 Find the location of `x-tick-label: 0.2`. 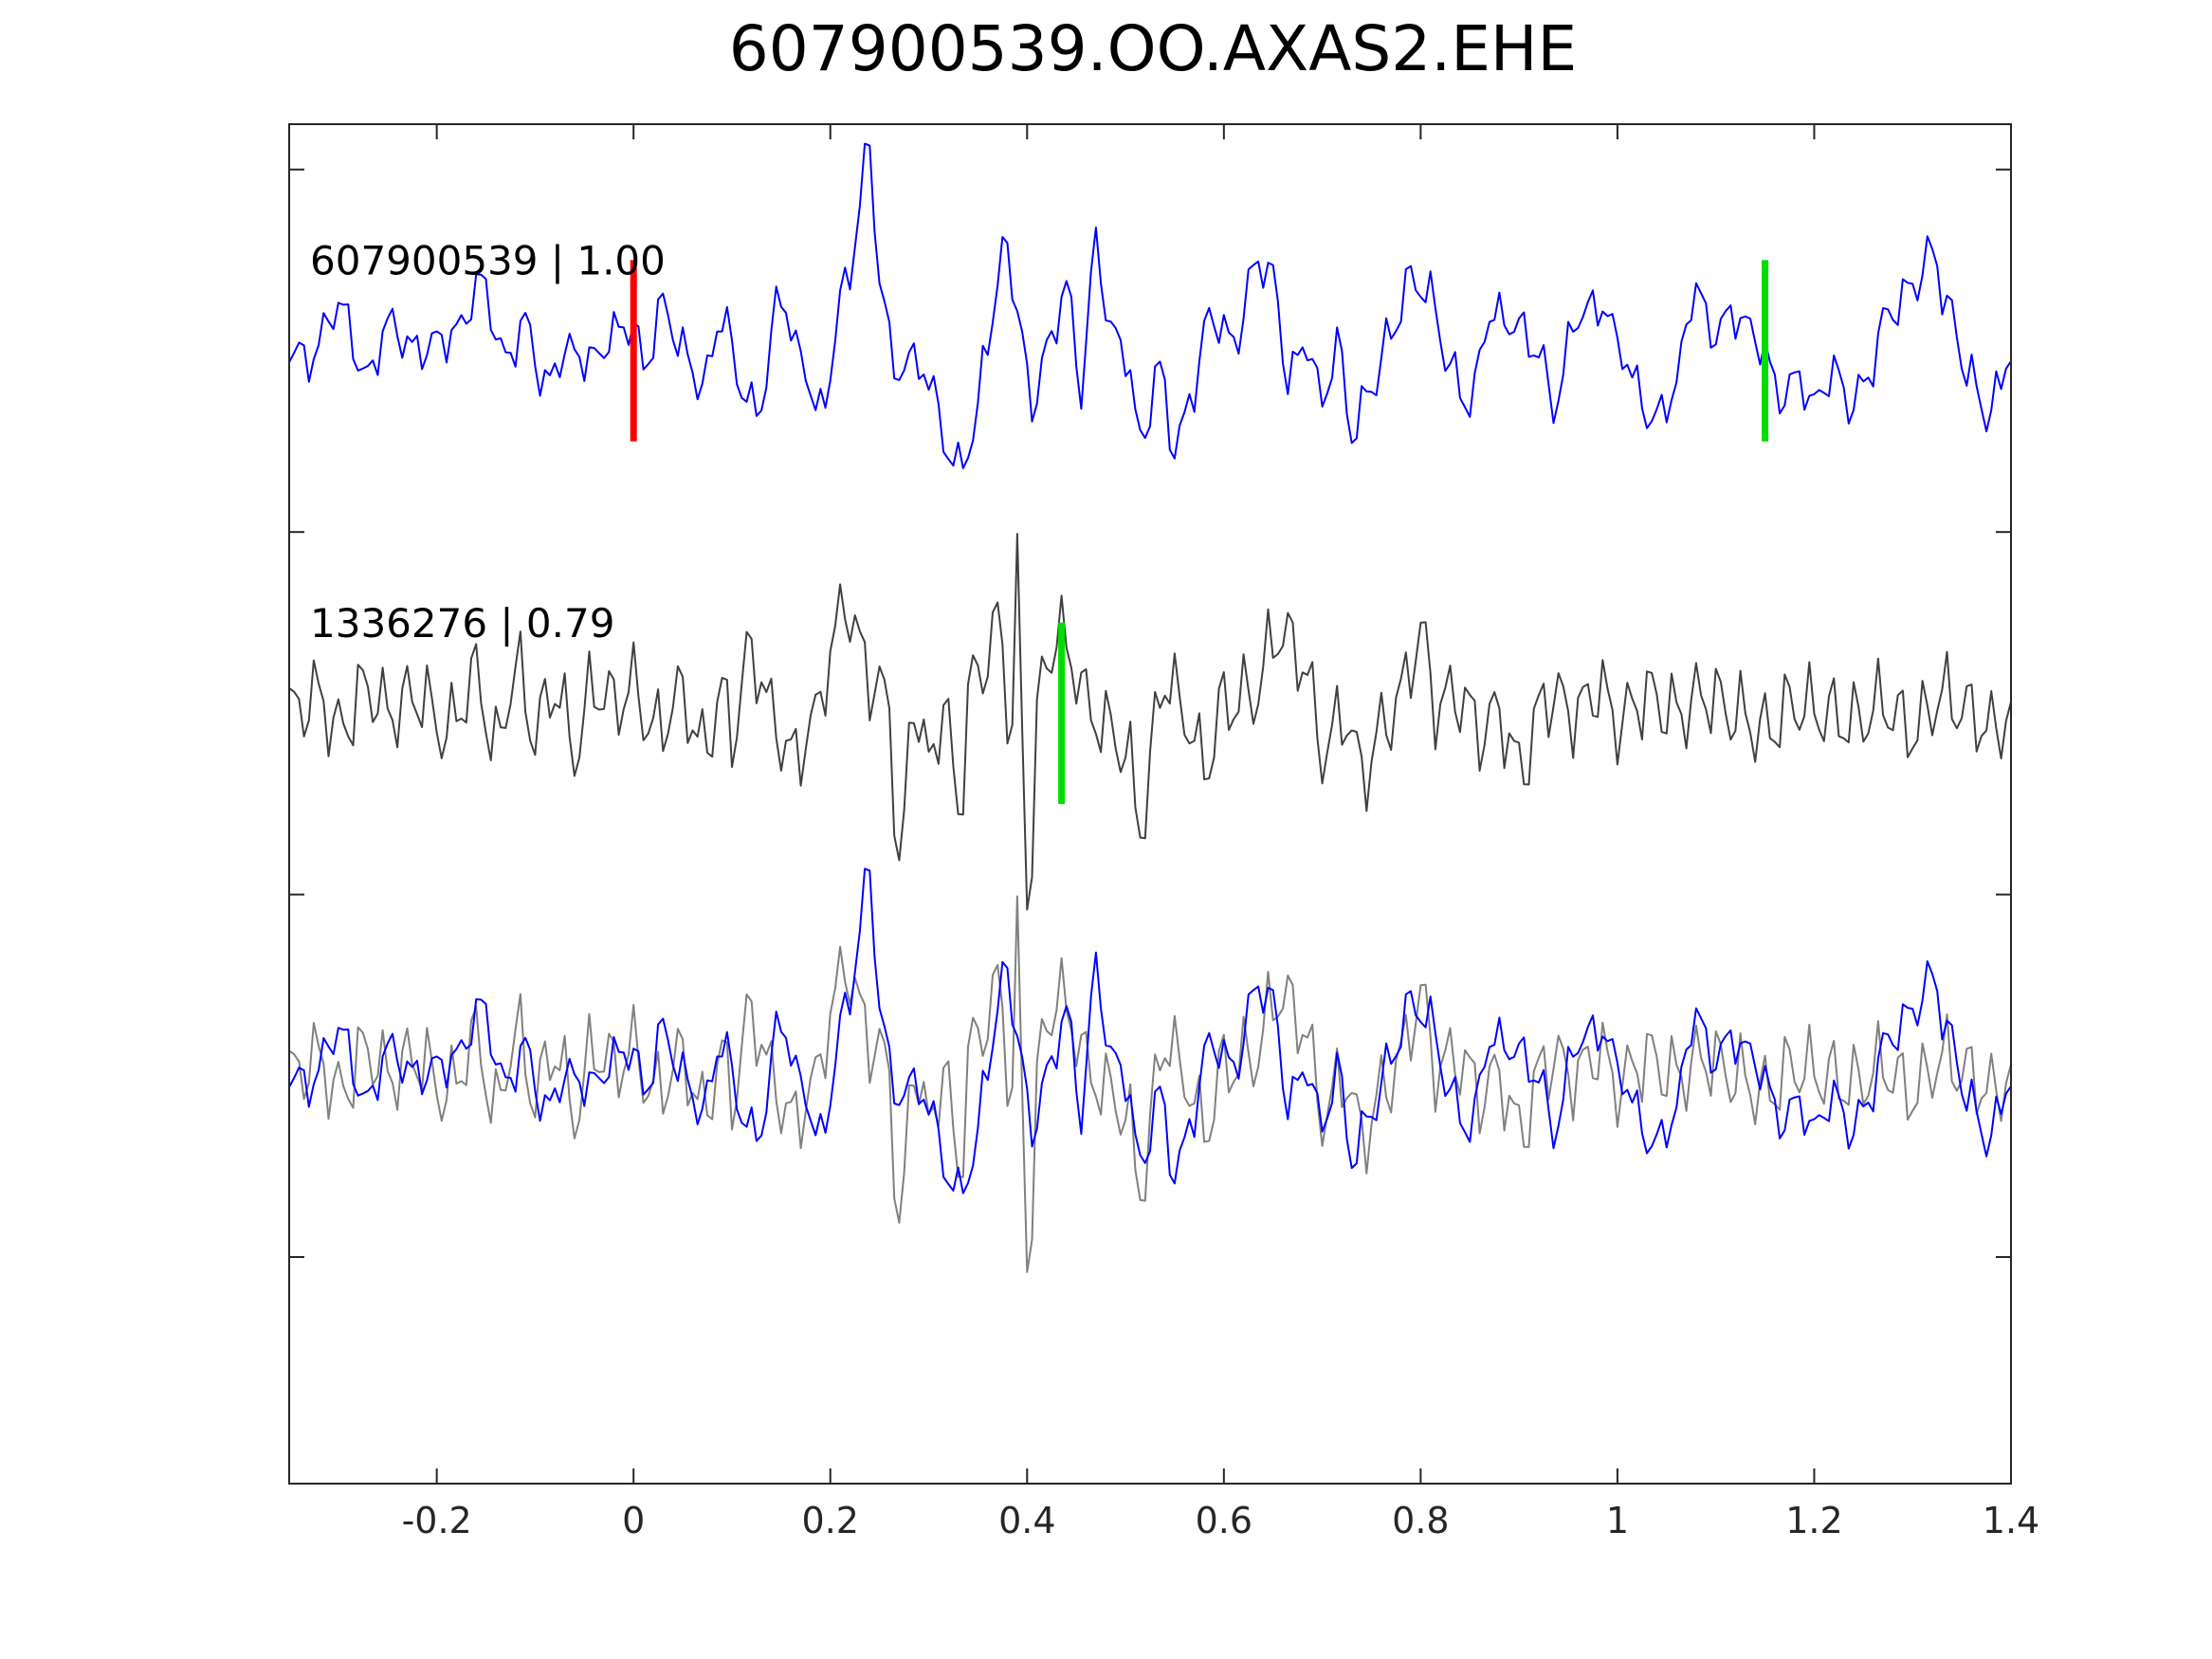

x-tick-label: 0.2 is located at coordinates (830, 1520).